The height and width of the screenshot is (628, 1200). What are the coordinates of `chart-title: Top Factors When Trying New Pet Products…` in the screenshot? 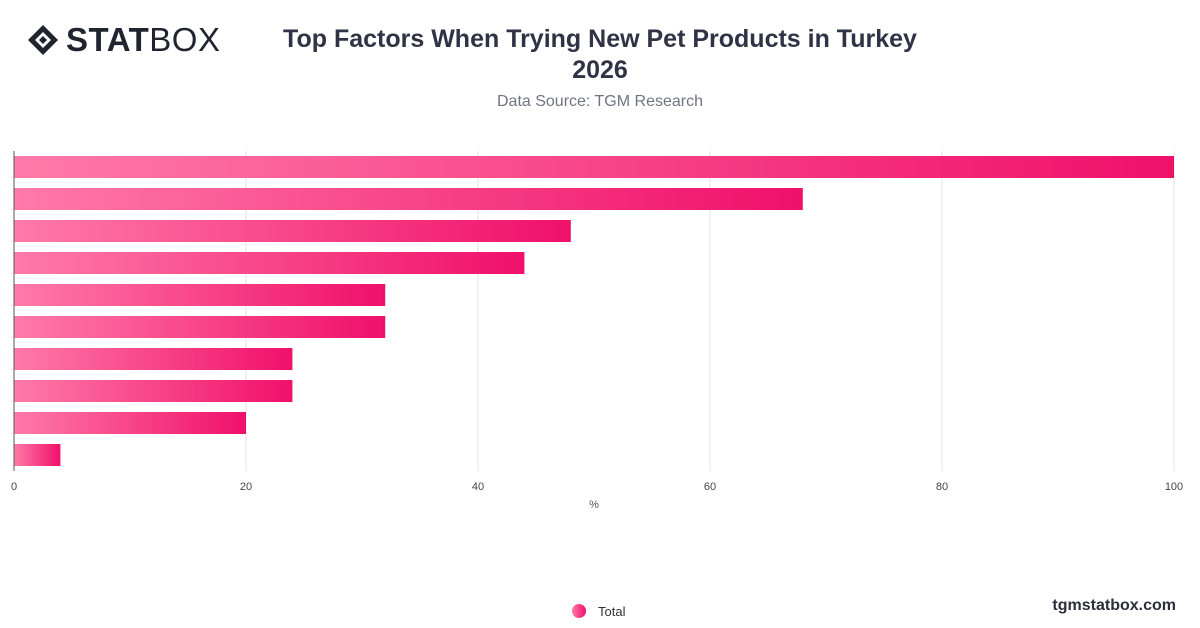 It's located at (600, 55).